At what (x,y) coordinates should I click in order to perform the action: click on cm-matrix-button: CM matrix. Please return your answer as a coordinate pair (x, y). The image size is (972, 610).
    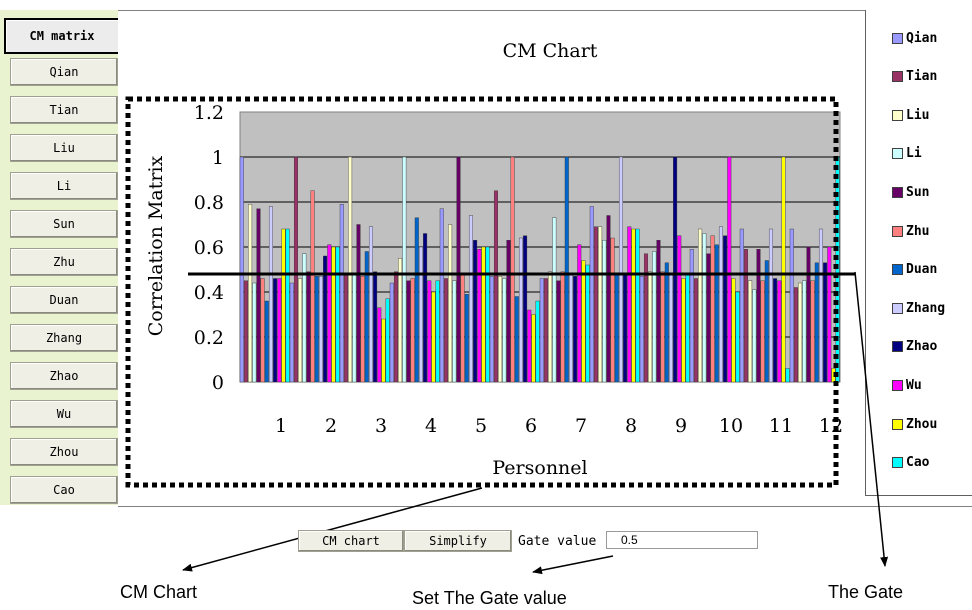
    Looking at the image, I should click on (62, 36).